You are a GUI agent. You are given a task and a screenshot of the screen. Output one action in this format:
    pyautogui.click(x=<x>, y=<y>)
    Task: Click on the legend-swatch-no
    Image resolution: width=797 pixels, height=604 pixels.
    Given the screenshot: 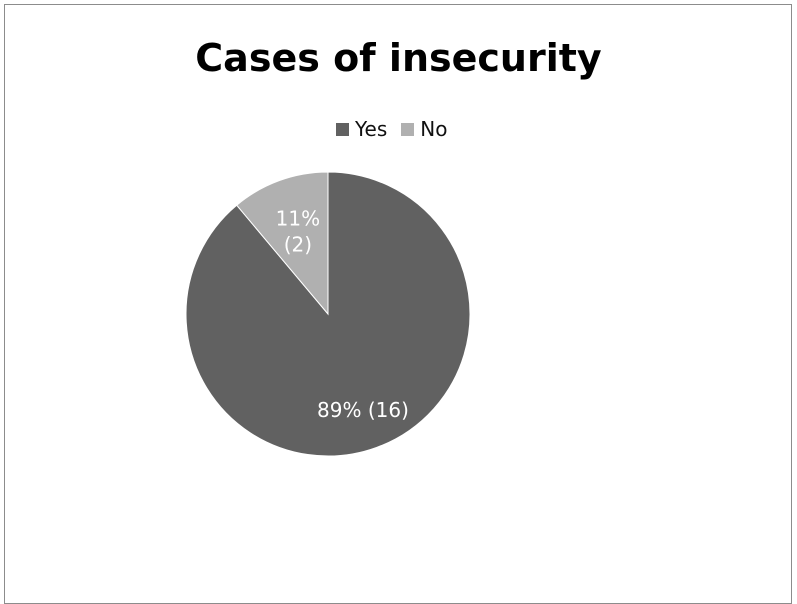 What is the action you would take?
    pyautogui.click(x=408, y=129)
    